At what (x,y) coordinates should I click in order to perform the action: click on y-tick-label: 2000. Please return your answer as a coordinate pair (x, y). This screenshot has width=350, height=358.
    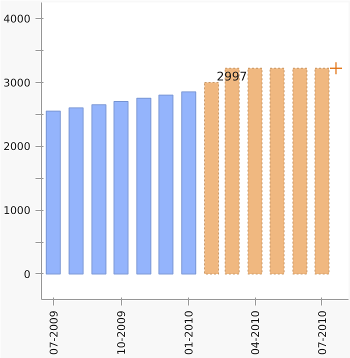
    Looking at the image, I should click on (17, 147).